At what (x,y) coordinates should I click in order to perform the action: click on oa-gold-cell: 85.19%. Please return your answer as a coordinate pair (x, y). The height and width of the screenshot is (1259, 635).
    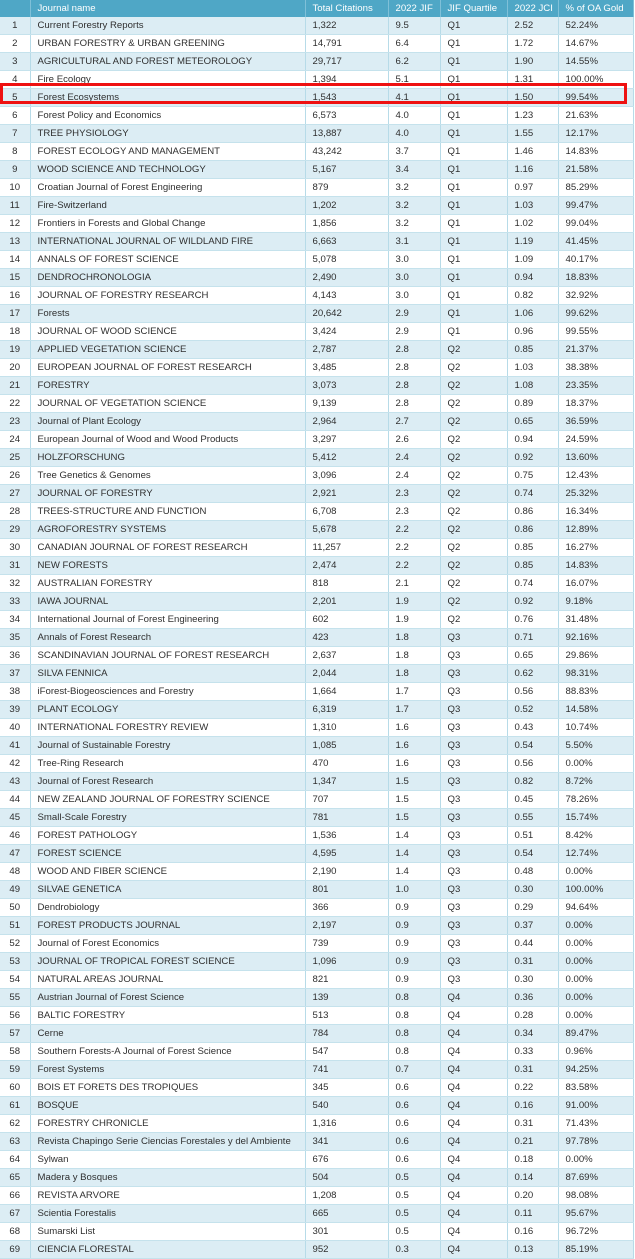
    Looking at the image, I should click on (596, 1249).